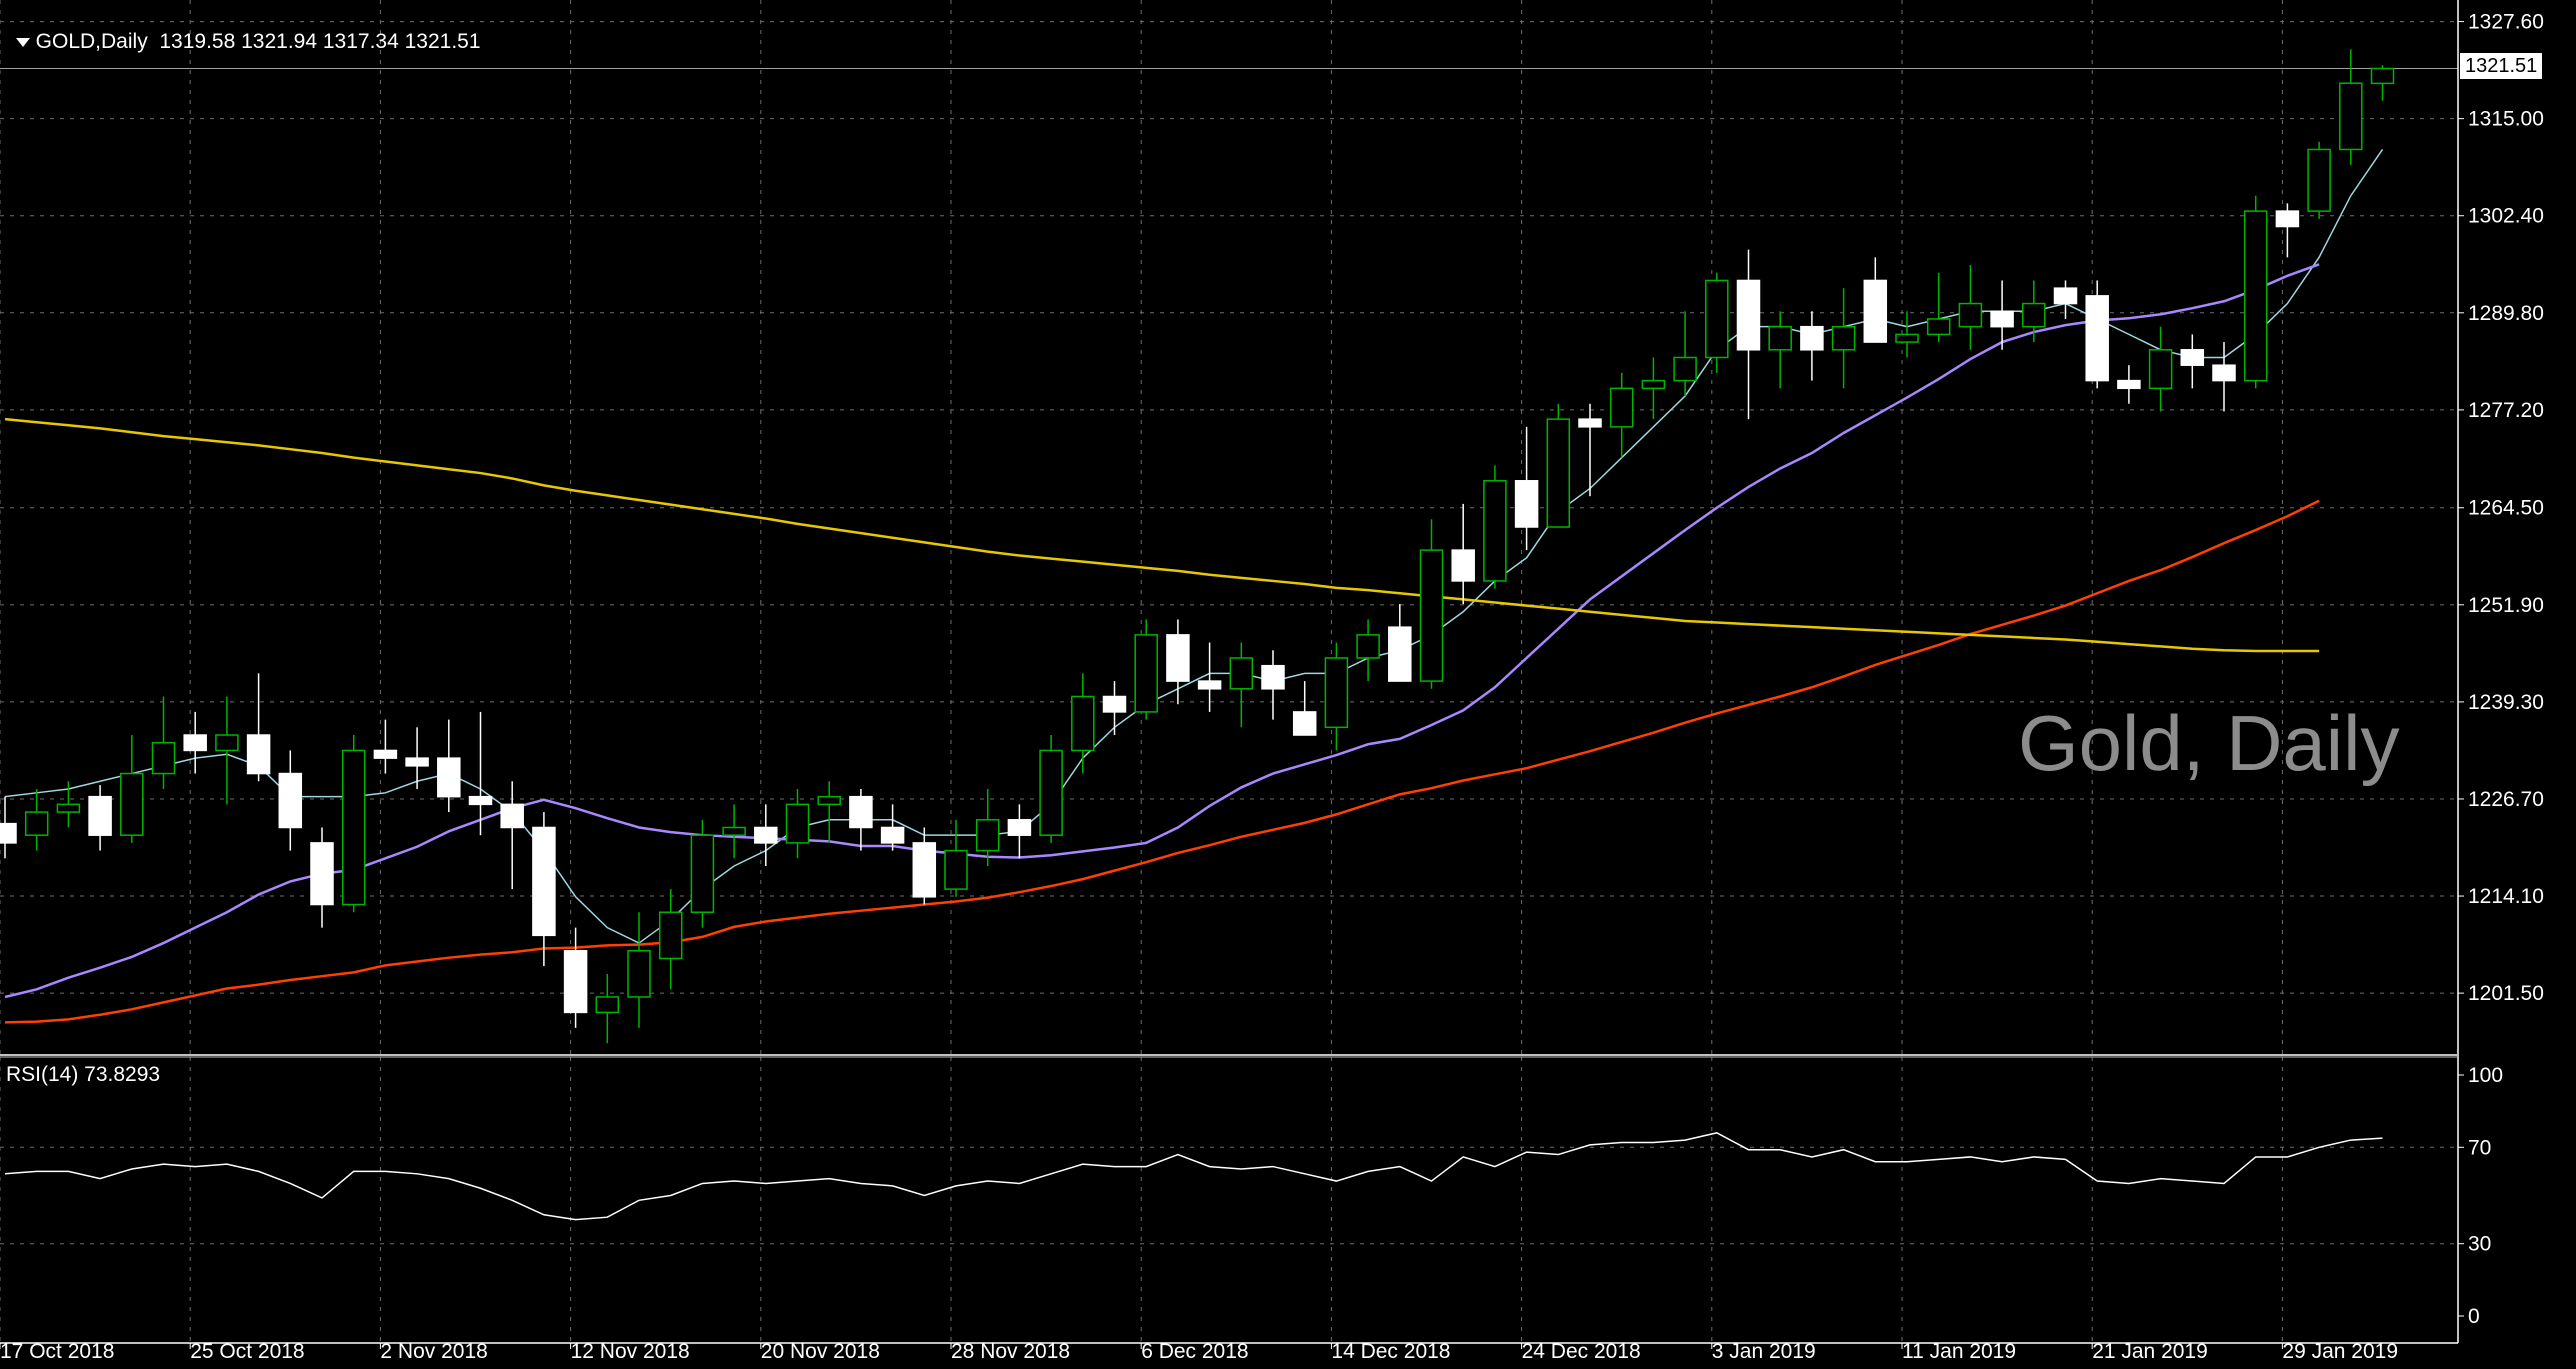 The width and height of the screenshot is (2576, 1369). What do you see at coordinates (2501, 66) in the screenshot?
I see `current-price-tag: 1321.51` at bounding box center [2501, 66].